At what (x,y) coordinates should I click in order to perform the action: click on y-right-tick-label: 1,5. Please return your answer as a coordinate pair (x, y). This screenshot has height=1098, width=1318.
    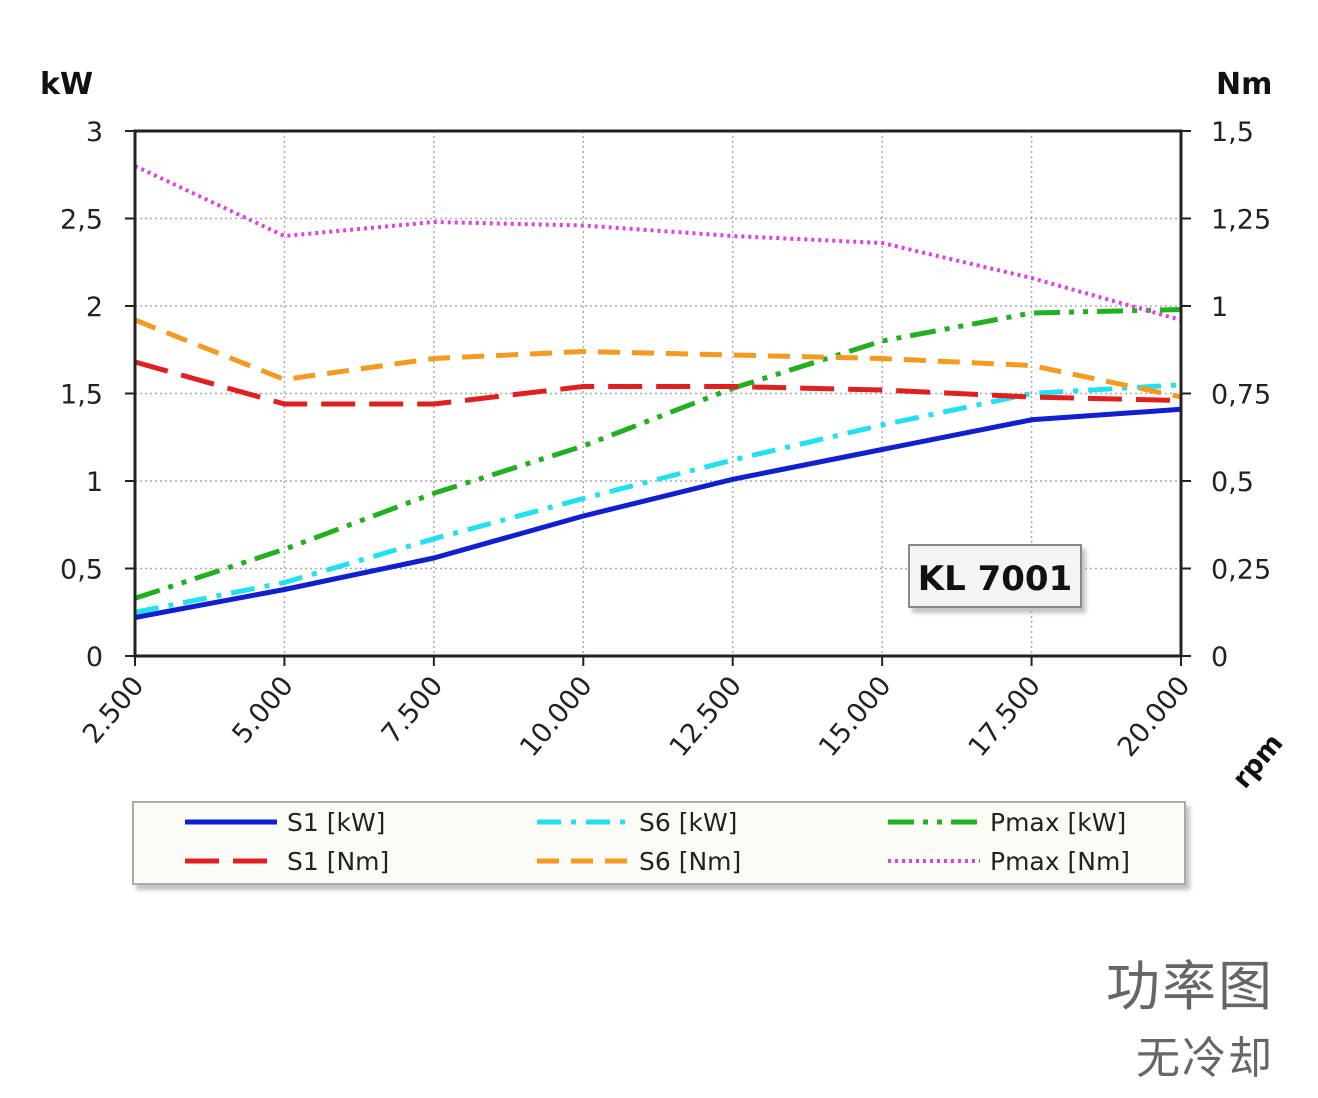
    Looking at the image, I should click on (1232, 132).